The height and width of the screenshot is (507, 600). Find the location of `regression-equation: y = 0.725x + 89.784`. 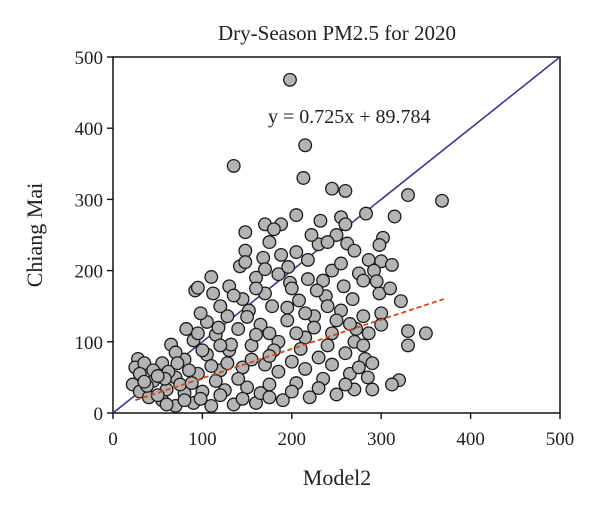

regression-equation: y = 0.725x + 89.784 is located at coordinates (349, 117).